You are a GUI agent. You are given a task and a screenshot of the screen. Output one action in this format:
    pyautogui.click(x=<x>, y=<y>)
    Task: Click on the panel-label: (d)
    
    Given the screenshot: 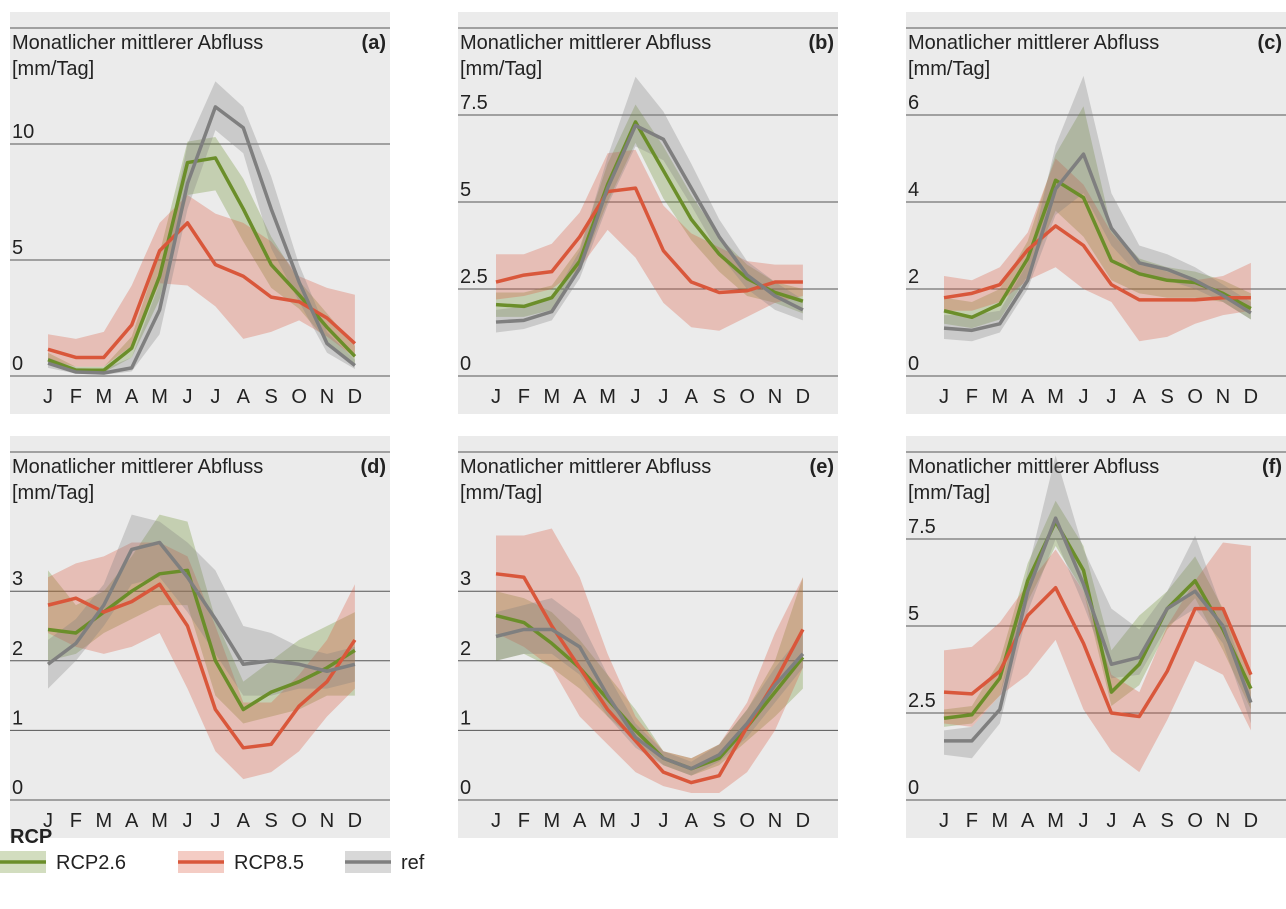 What is the action you would take?
    pyautogui.click(x=373, y=467)
    